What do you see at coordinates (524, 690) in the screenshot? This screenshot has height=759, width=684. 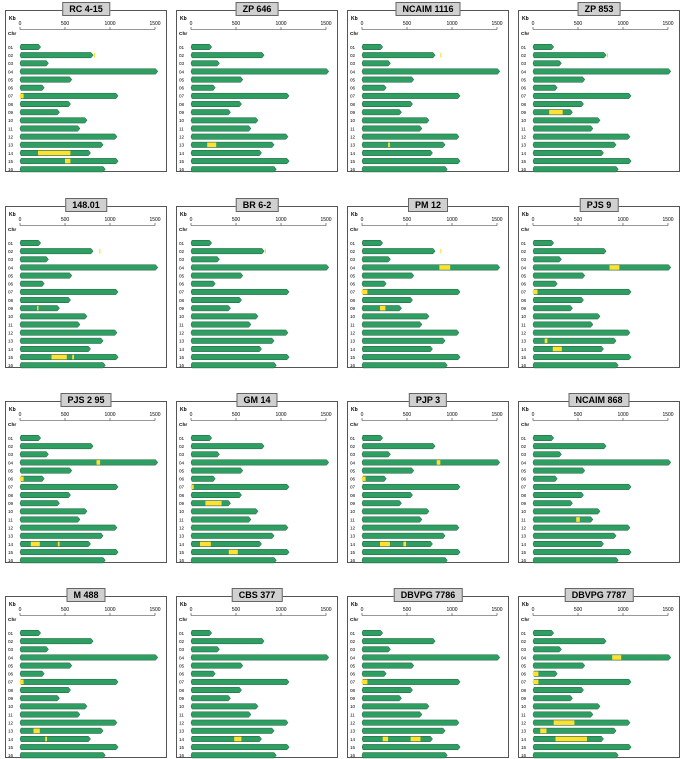 I see `chromosome-label: 08` at bounding box center [524, 690].